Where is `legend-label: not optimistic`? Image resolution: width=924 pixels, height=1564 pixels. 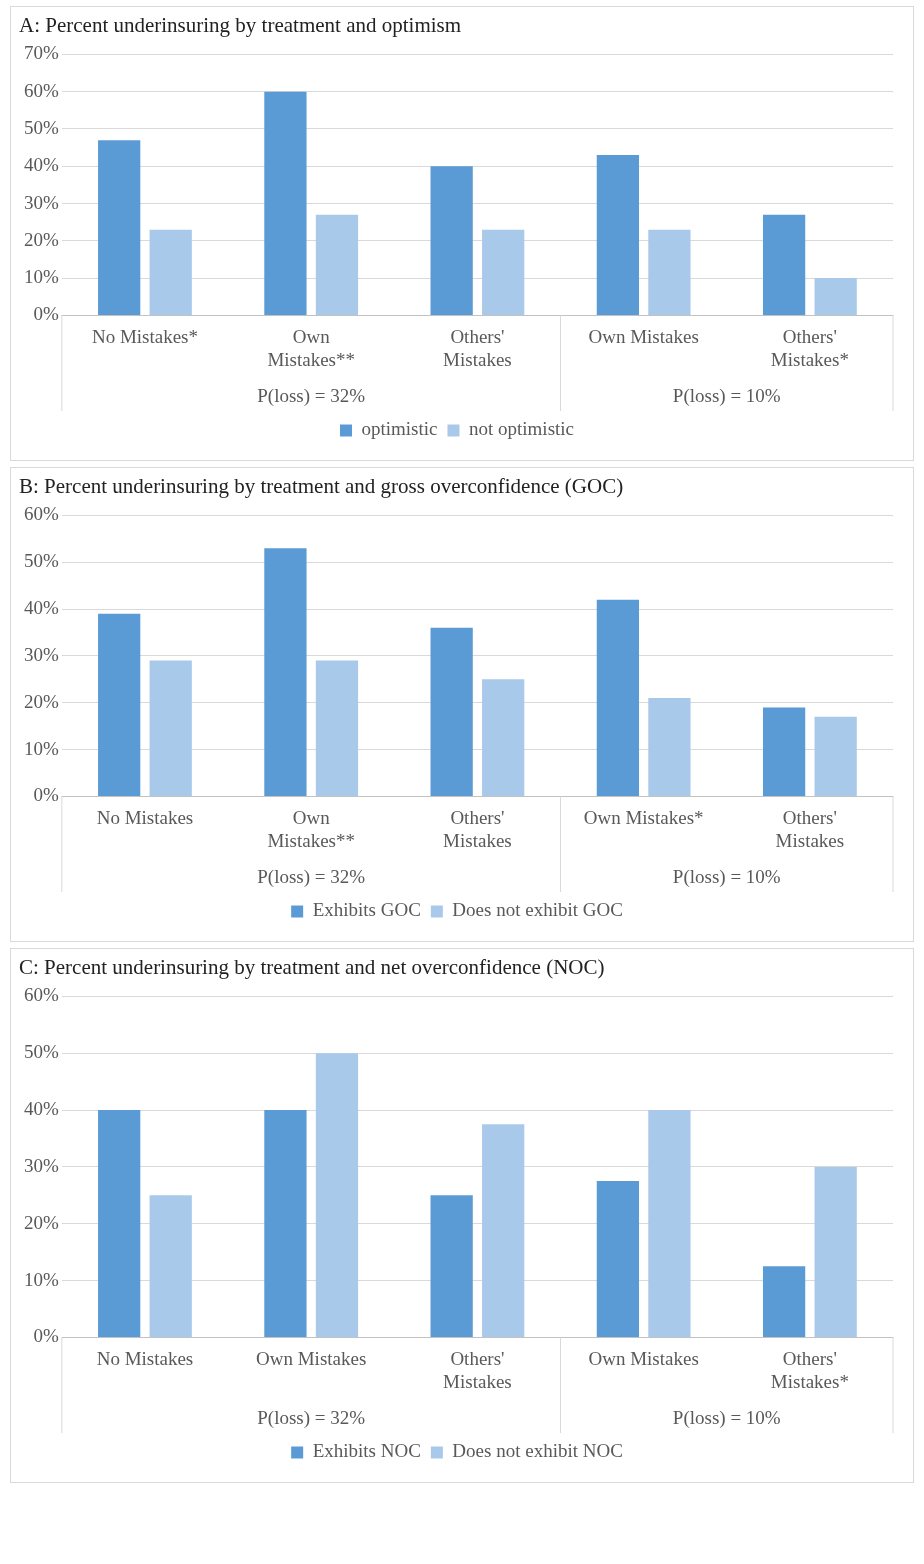
legend-label: not optimistic is located at coordinates (521, 429).